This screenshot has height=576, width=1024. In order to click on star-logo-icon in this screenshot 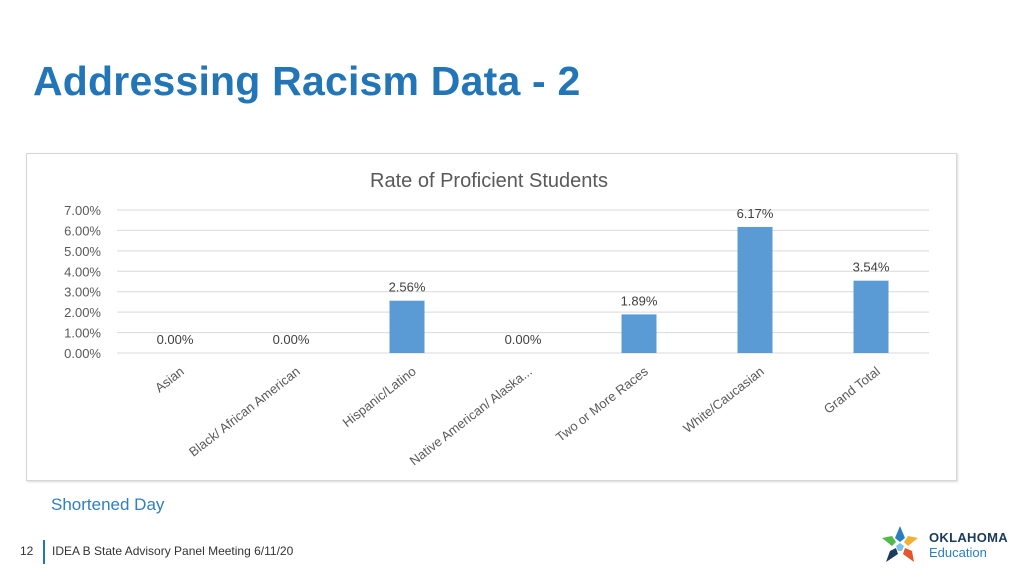, I will do `click(900, 544)`.